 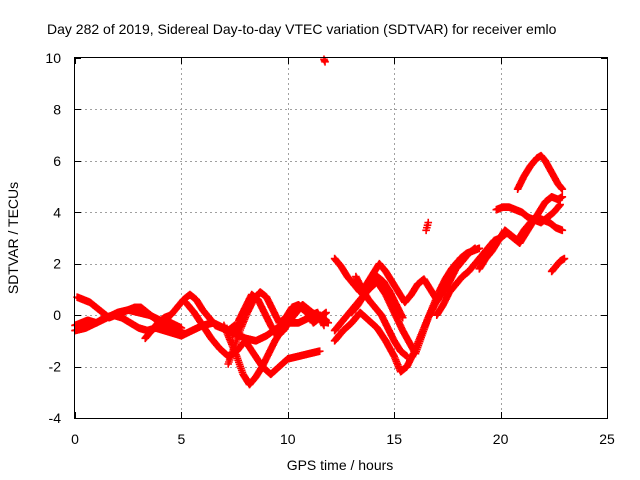 What do you see at coordinates (607, 439) in the screenshot?
I see `x-tick-label: 25` at bounding box center [607, 439].